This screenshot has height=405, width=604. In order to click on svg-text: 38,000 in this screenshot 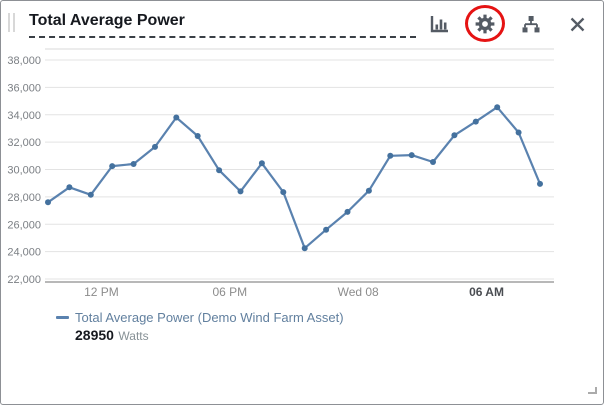, I will do `click(24, 61)`.